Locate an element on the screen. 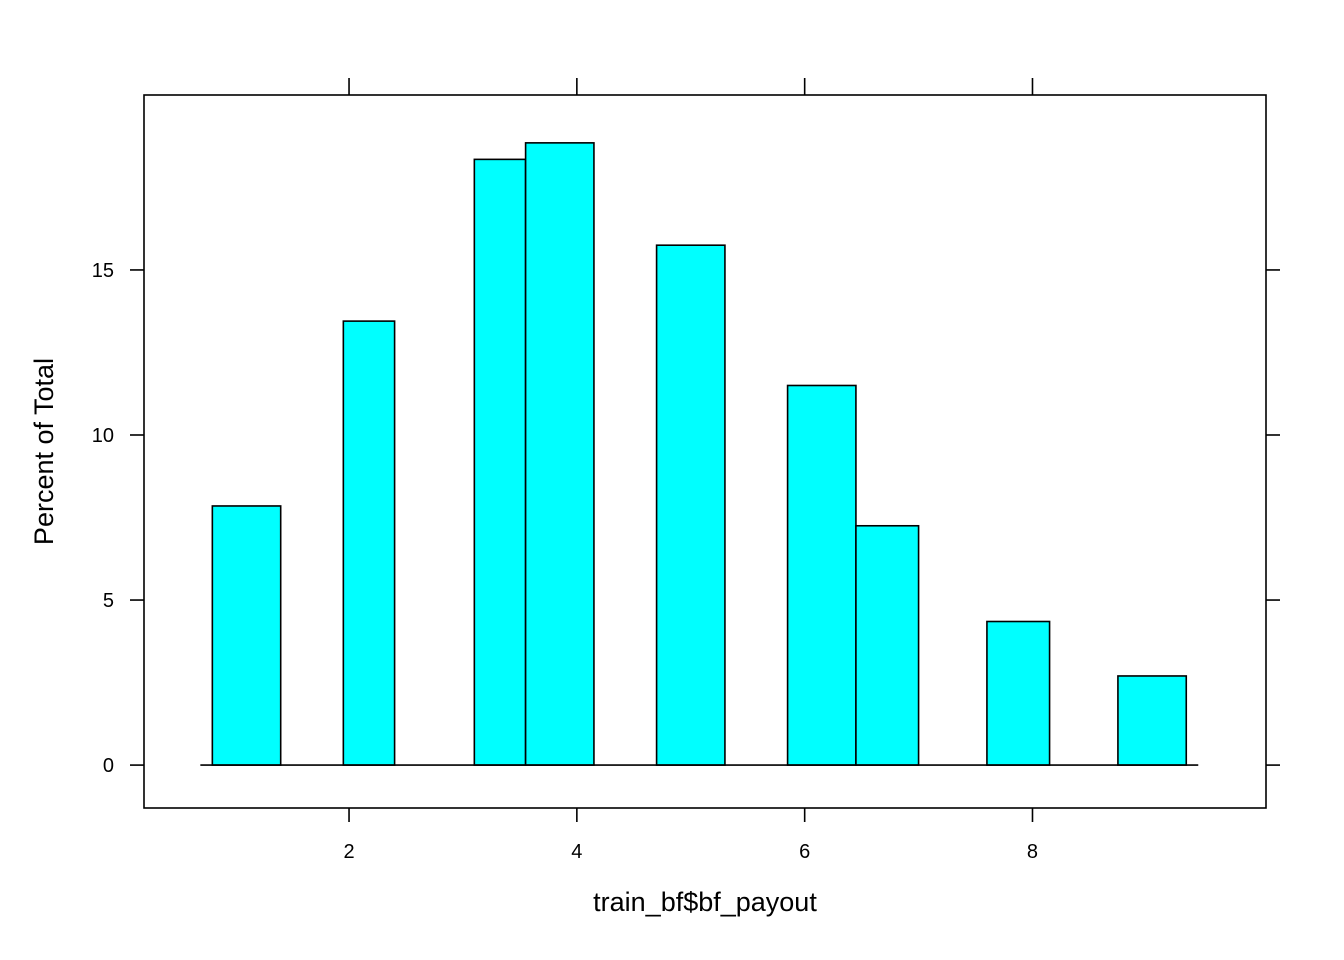  x-tick-label-8: 8 is located at coordinates (1032, 852).